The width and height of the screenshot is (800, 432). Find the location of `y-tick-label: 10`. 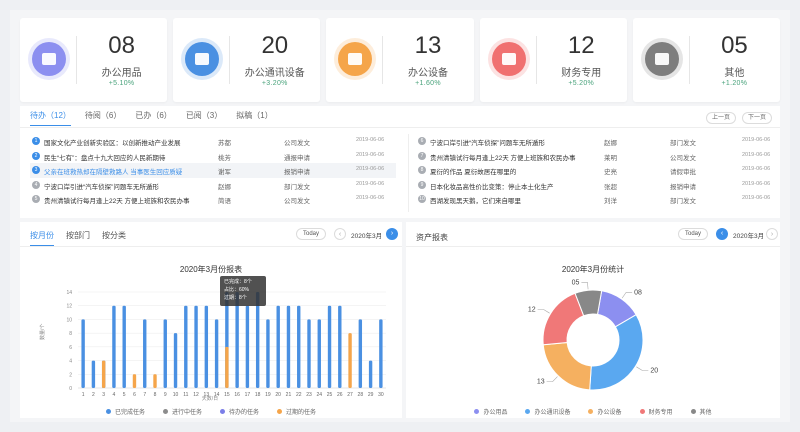

y-tick-label: 10 is located at coordinates (69, 320).